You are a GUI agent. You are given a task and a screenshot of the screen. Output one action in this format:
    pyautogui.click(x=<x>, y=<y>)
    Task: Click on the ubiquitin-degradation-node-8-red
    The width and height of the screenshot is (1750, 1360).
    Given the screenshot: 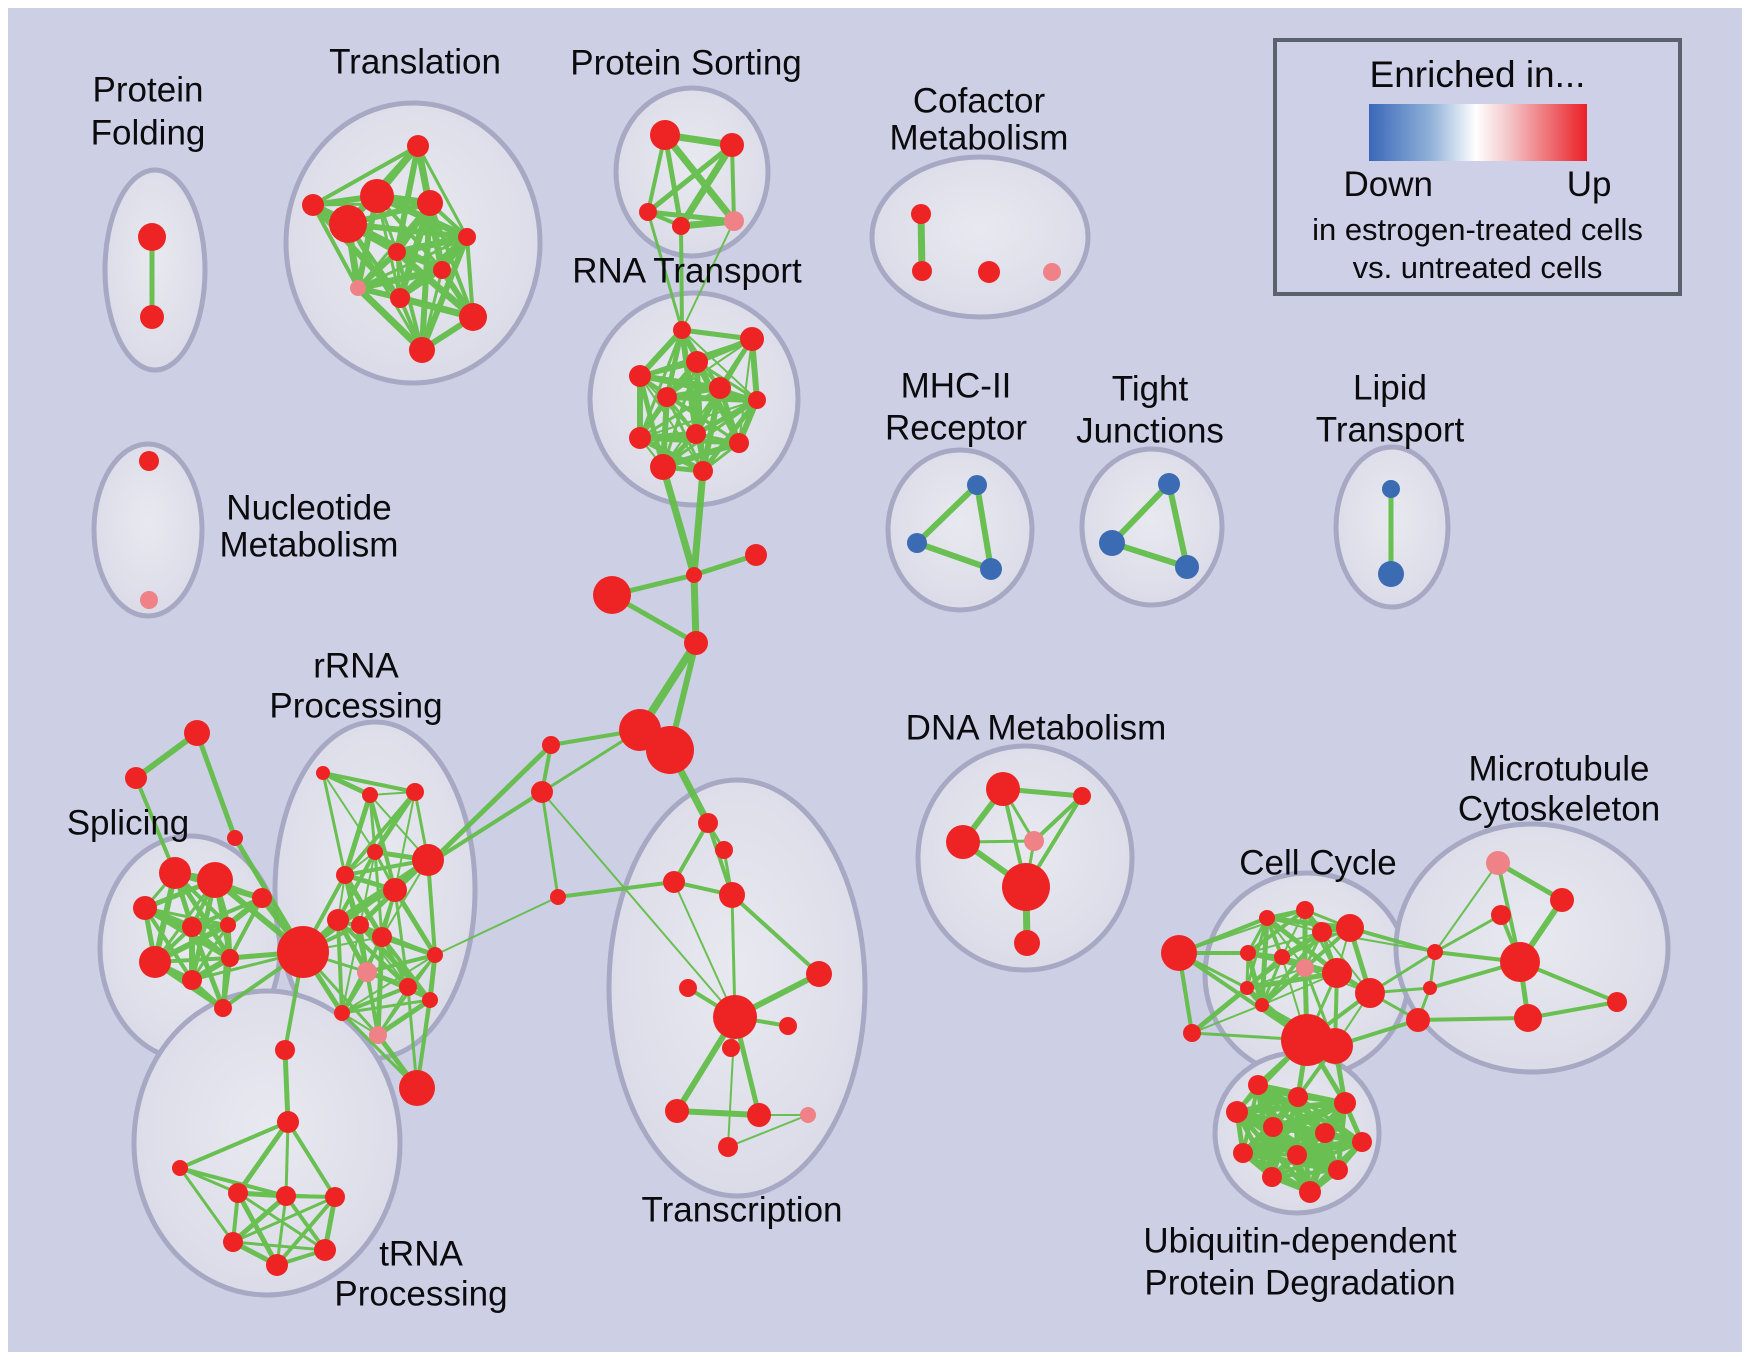 What is the action you would take?
    pyautogui.click(x=1297, y=1155)
    